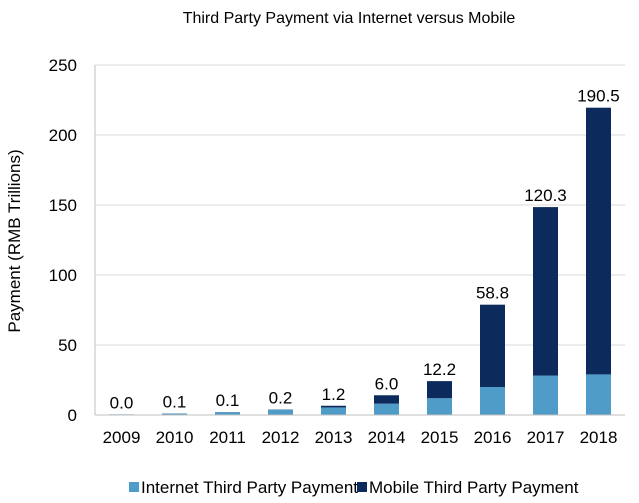 The width and height of the screenshot is (639, 503). What do you see at coordinates (386, 399) in the screenshot?
I see `bar-mobile-2014` at bounding box center [386, 399].